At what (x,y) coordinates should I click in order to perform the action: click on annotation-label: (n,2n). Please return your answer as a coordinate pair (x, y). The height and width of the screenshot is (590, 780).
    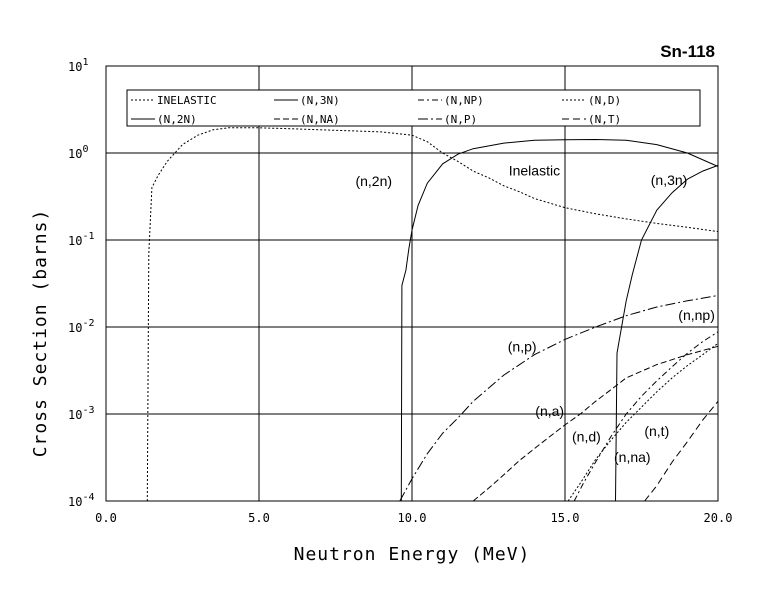
    Looking at the image, I should click on (373, 181).